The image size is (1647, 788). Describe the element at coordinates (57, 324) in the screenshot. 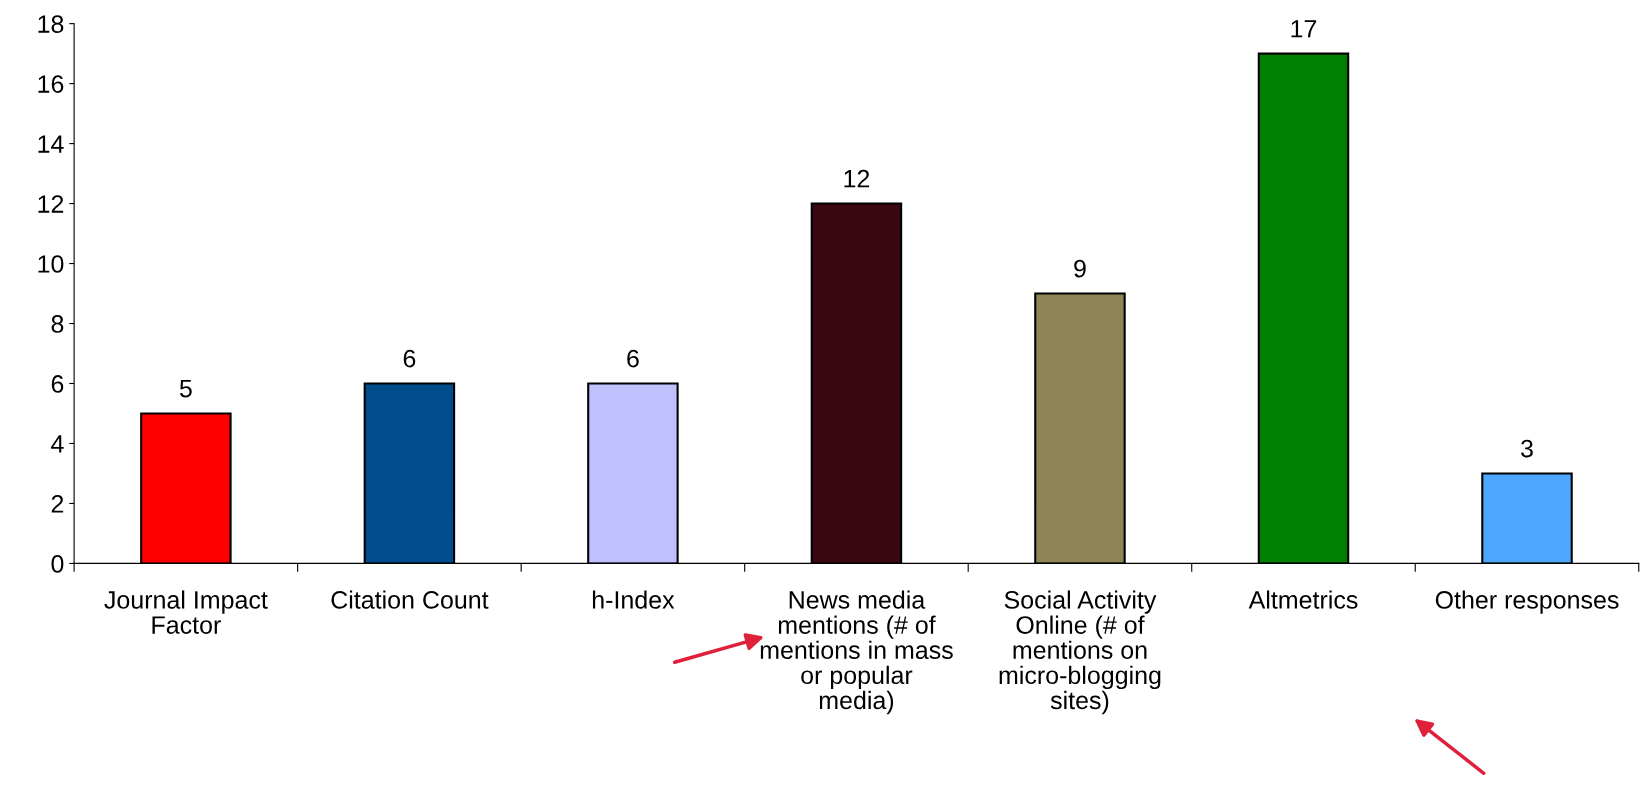

I see `y-tick-label: 8` at that location.